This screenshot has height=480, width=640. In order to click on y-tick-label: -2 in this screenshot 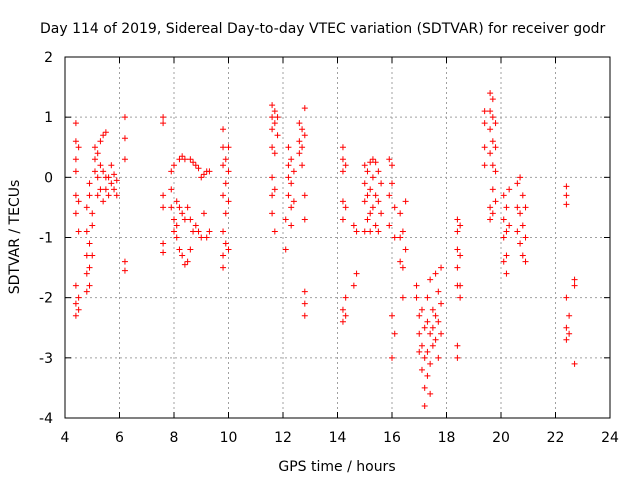, I will do `click(46, 299)`.